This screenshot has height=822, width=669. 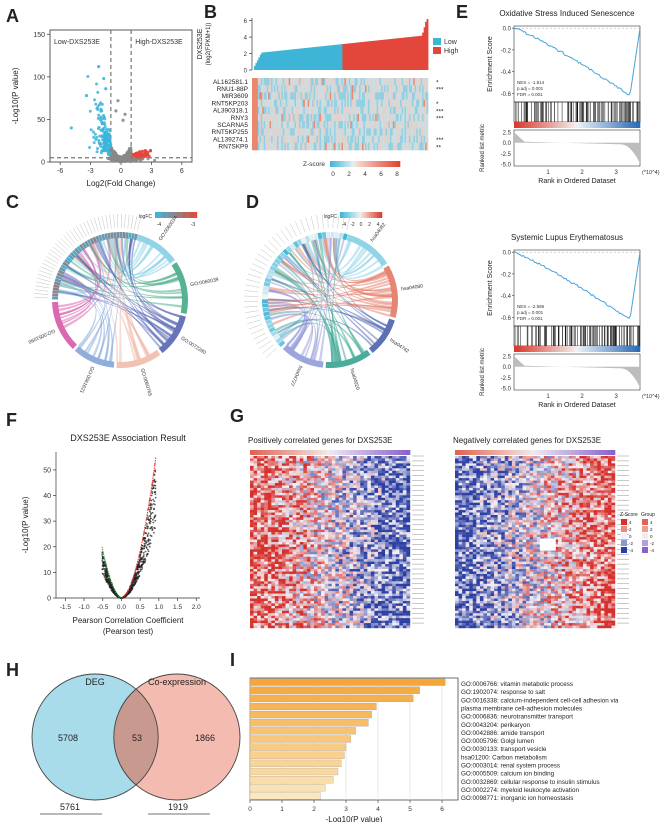 I want to click on gene-sector, so click(x=55, y=295).